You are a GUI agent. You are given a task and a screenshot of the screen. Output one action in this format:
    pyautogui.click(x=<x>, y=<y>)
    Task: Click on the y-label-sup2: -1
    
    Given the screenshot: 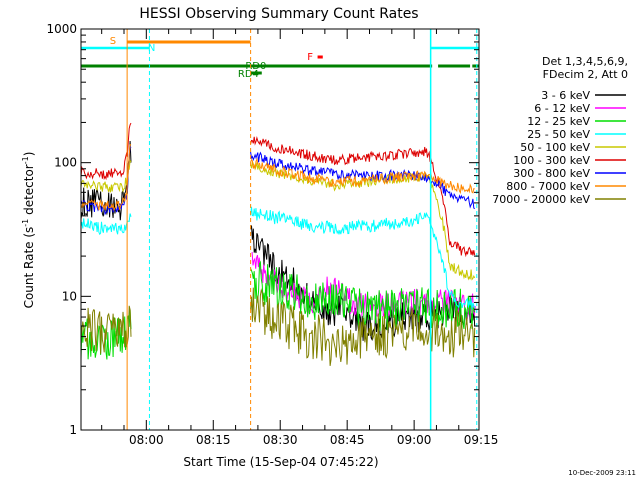 What is the action you would take?
    pyautogui.click(x=25, y=160)
    